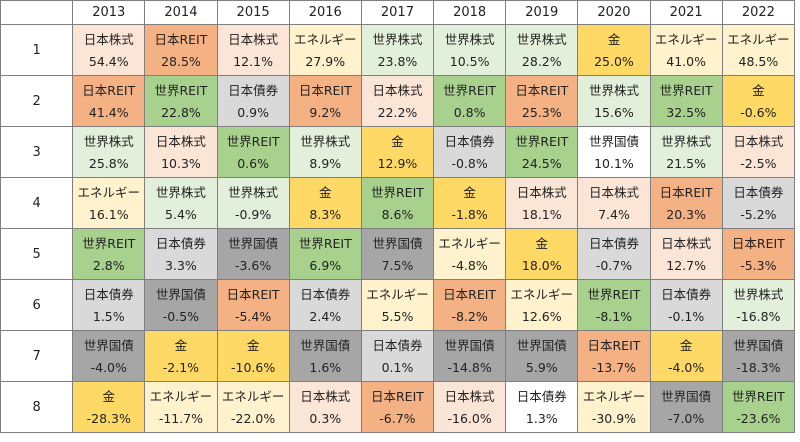  I want to click on return-value: 0.9%, so click(253, 112).